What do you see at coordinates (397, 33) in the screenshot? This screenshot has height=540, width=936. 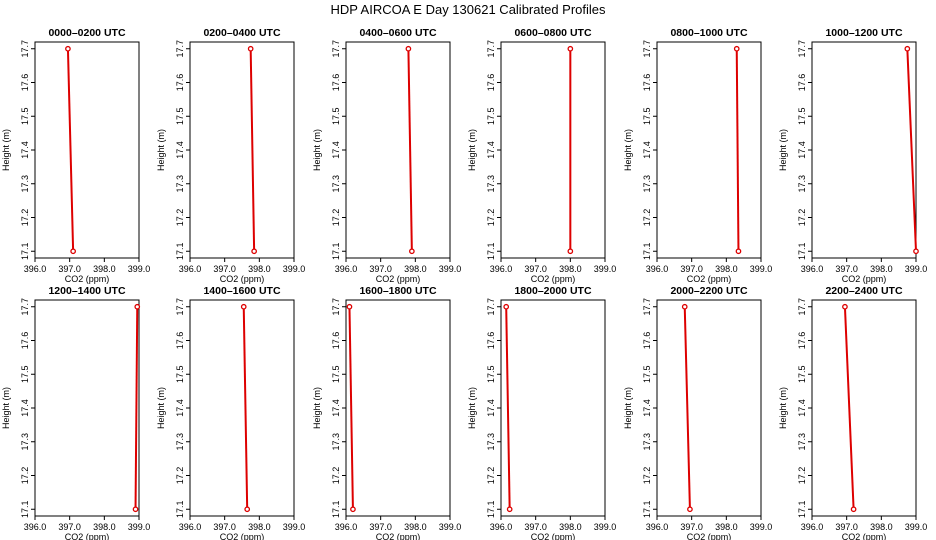 I see `panel-title: 0400–0600 UTC` at bounding box center [397, 33].